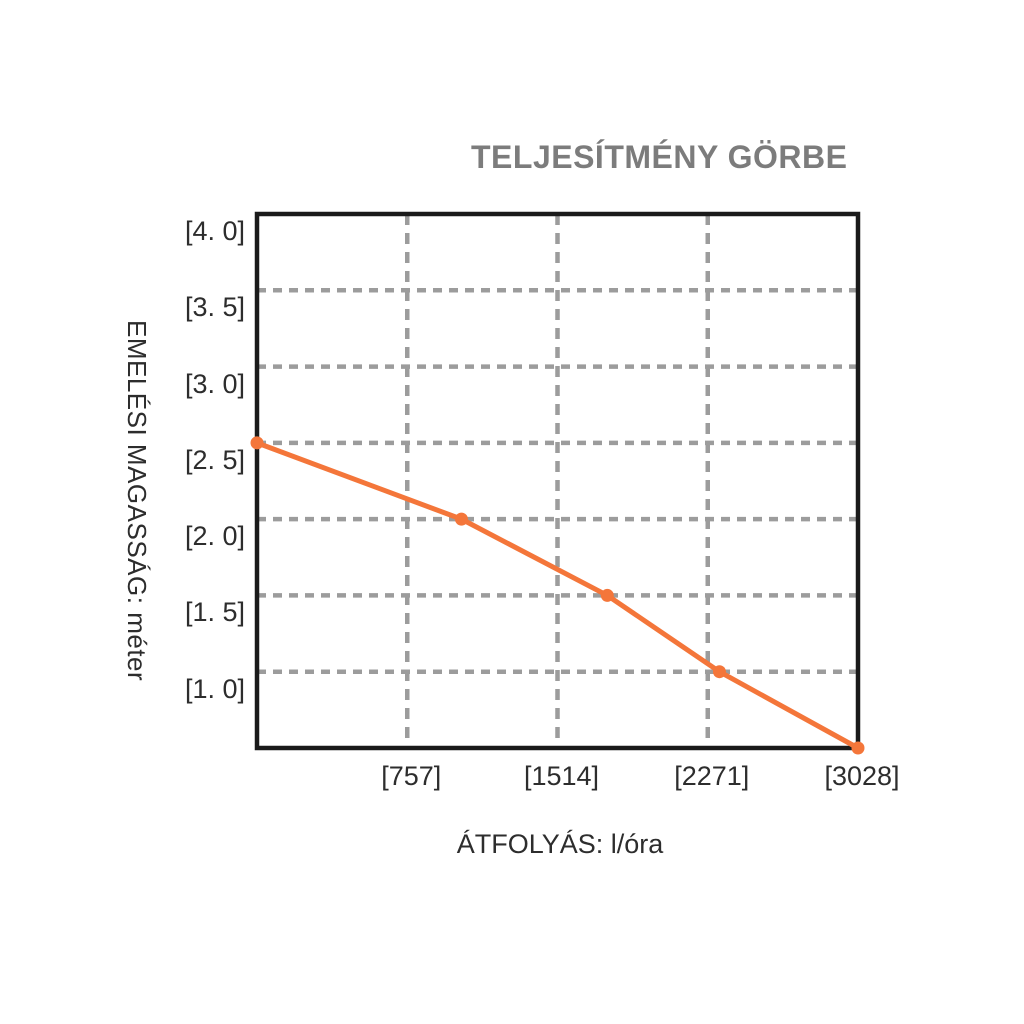 The width and height of the screenshot is (1024, 1024). Describe the element at coordinates (712, 776) in the screenshot. I see `x-tick-label: [2271]` at that location.